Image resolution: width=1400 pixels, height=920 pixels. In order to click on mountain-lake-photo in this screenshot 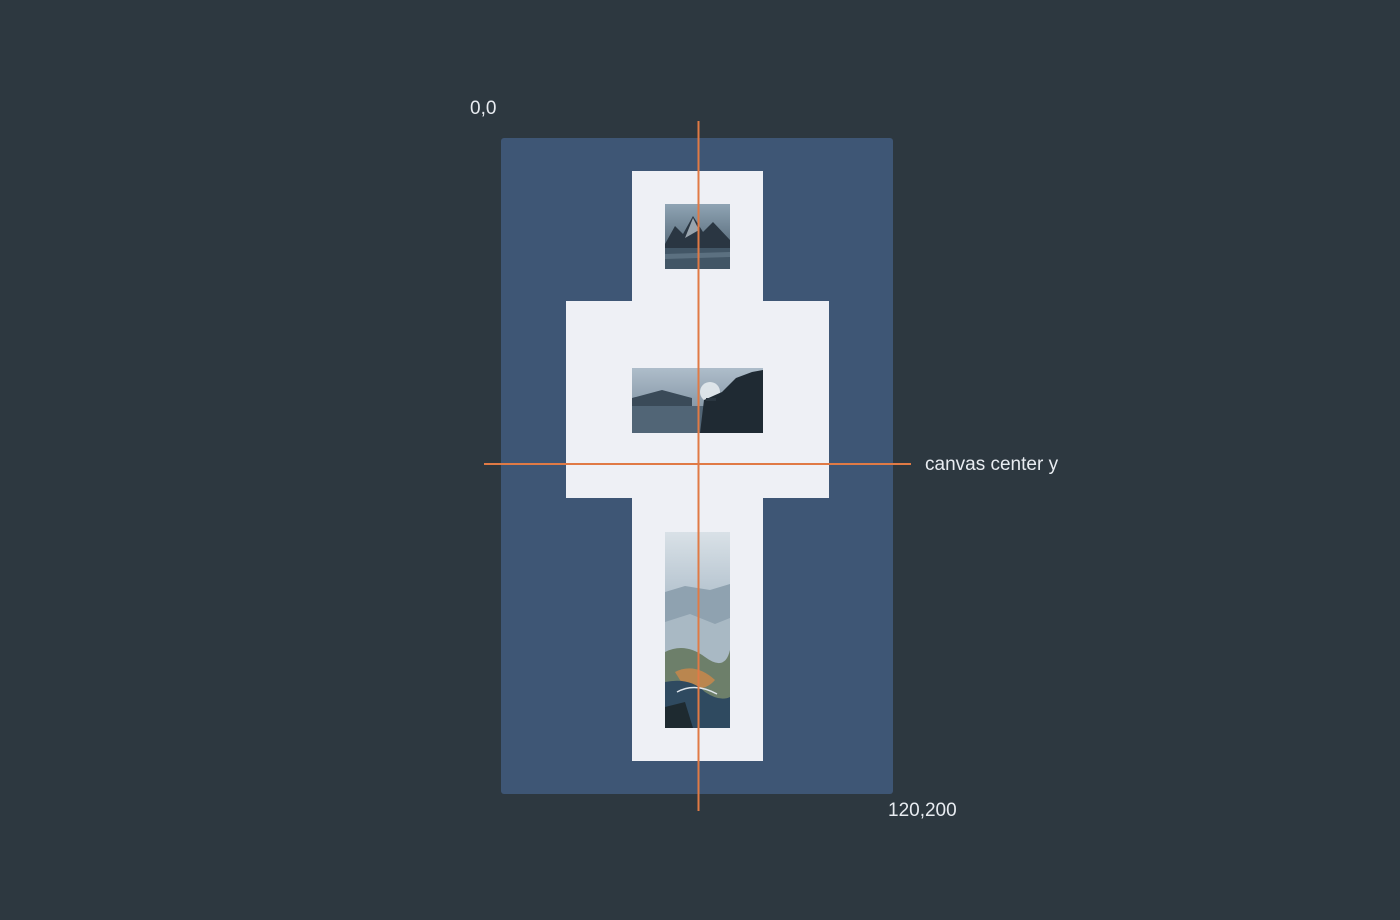, I will do `click(697, 236)`.